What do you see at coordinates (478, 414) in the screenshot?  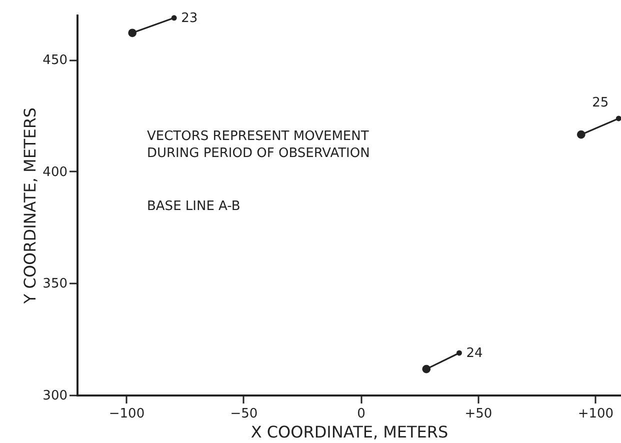 I see `x-tick-label: +50` at bounding box center [478, 414].